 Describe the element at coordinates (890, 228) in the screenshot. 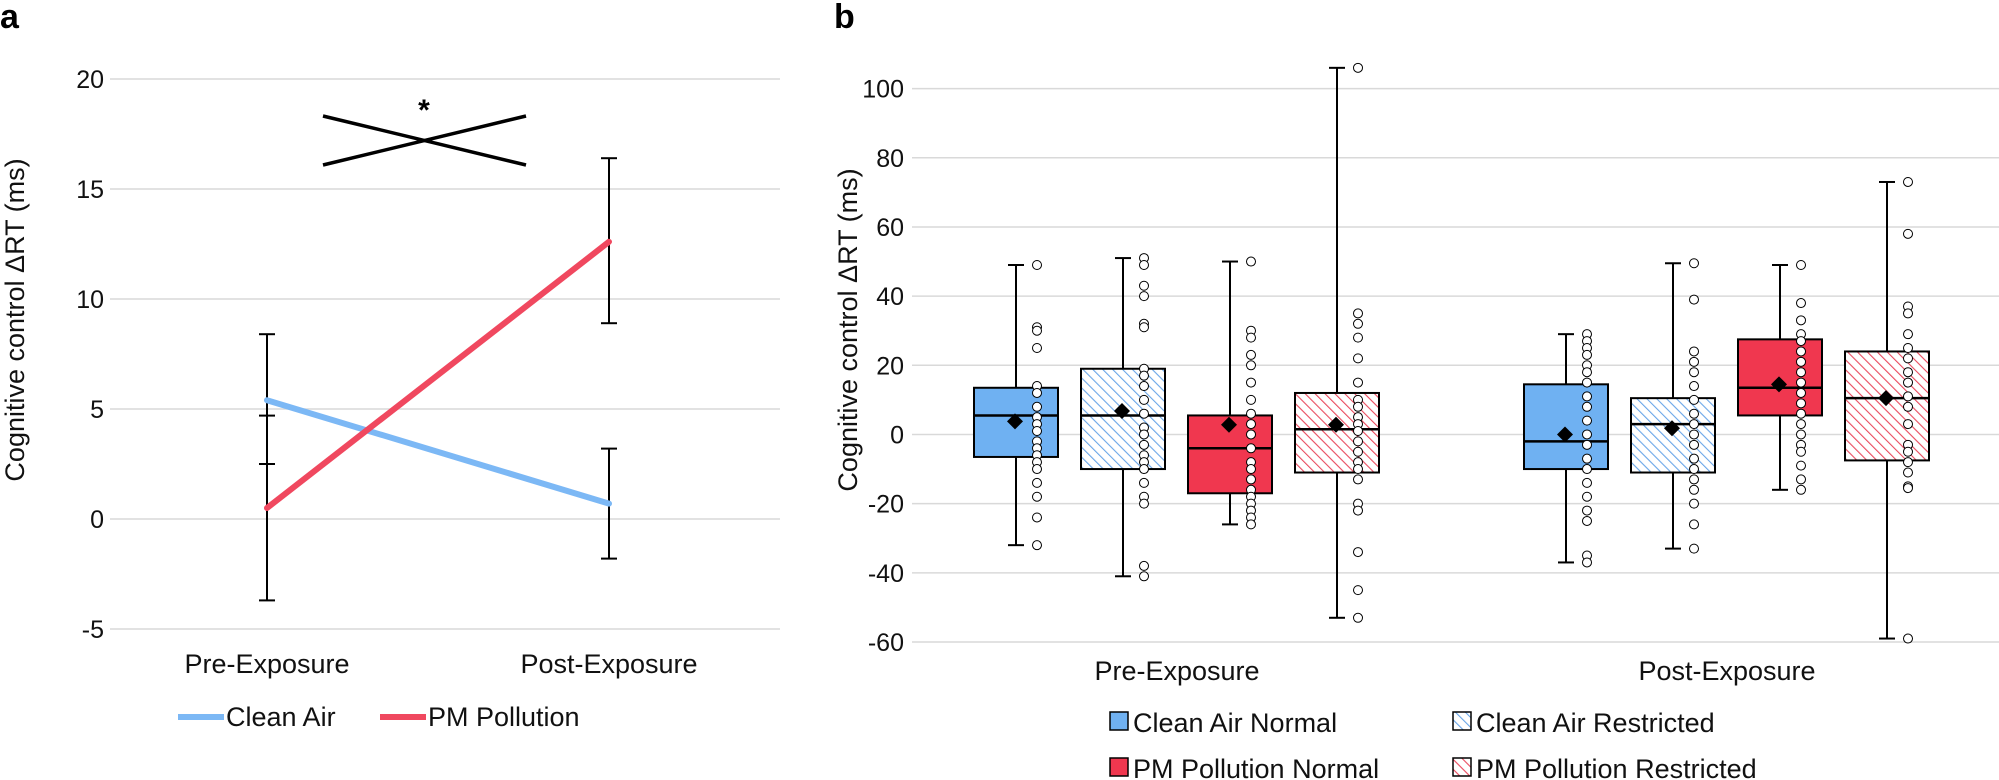

I see `panel-b-y-tick-label: 60` at that location.